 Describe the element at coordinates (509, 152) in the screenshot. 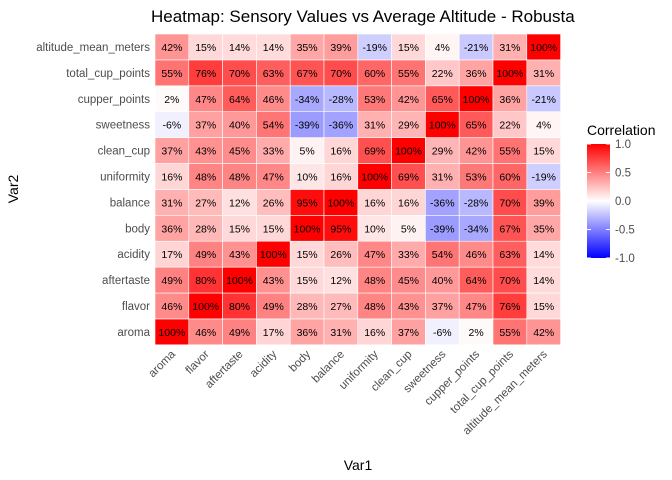

I see `cell-label-clean_cup-total_cup_points: 55%` at that location.